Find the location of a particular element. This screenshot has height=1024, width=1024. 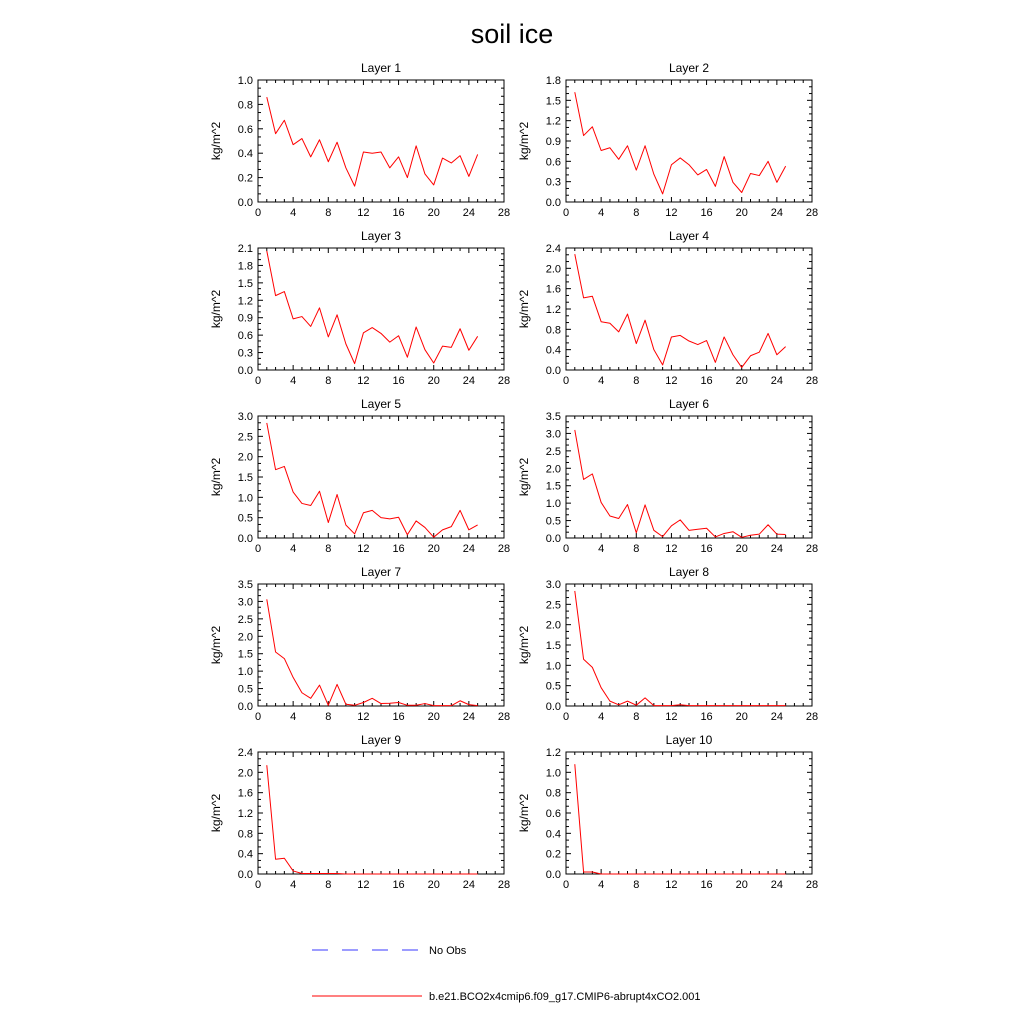

panel-title: Layer 3 is located at coordinates (381, 236).